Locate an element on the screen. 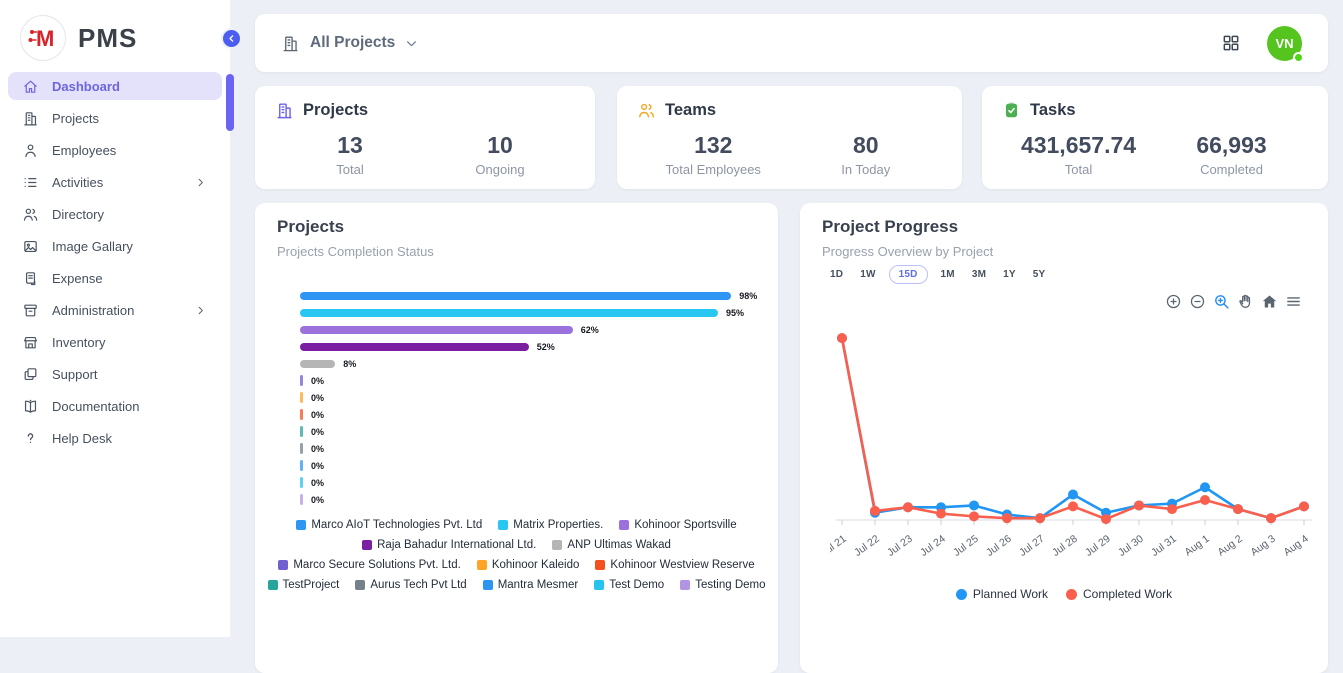 This screenshot has width=1343, height=673. bar-row: 62% is located at coordinates (532, 329).